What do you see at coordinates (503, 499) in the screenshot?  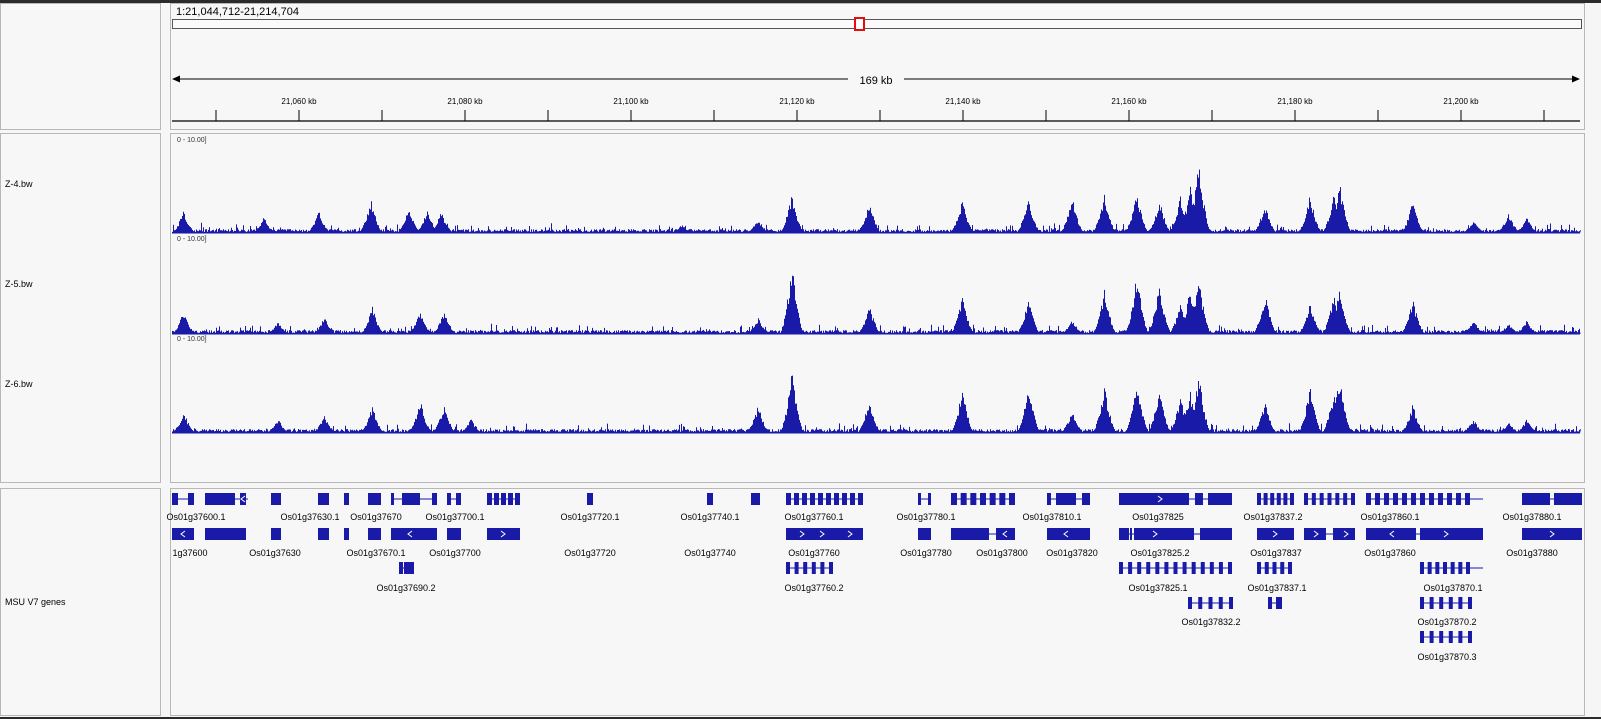 I see `gene-os01g37710` at bounding box center [503, 499].